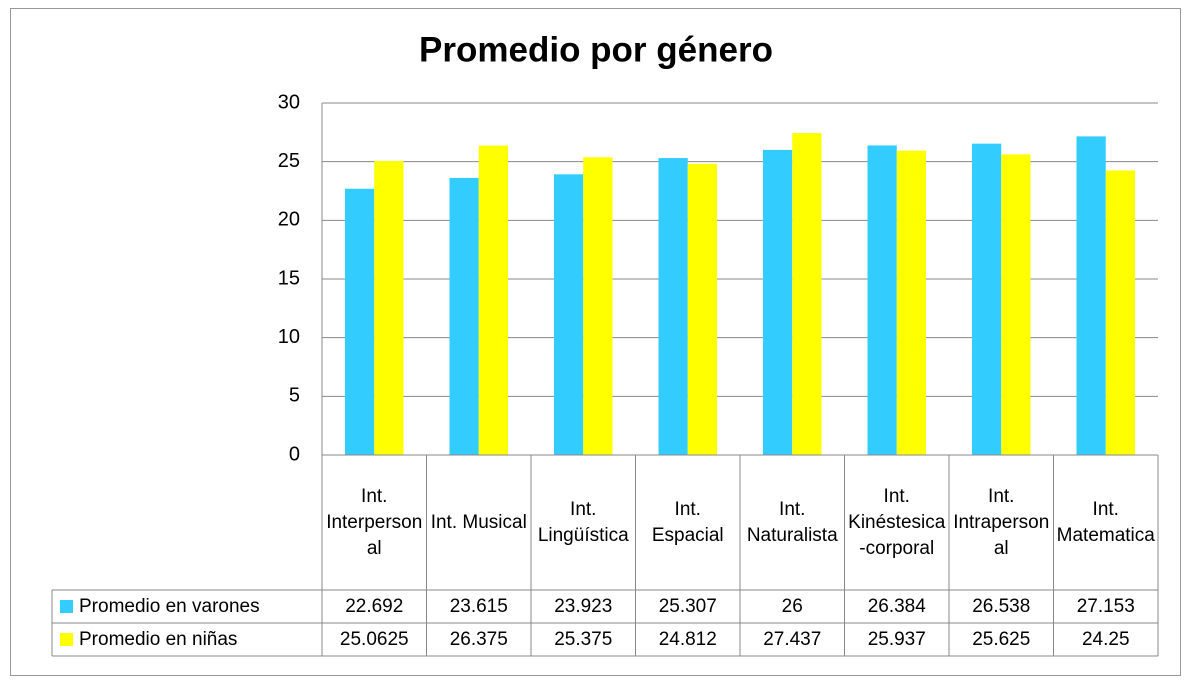 This screenshot has height=683, width=1191. What do you see at coordinates (294, 454) in the screenshot?
I see `y-tick-label: 0` at bounding box center [294, 454].